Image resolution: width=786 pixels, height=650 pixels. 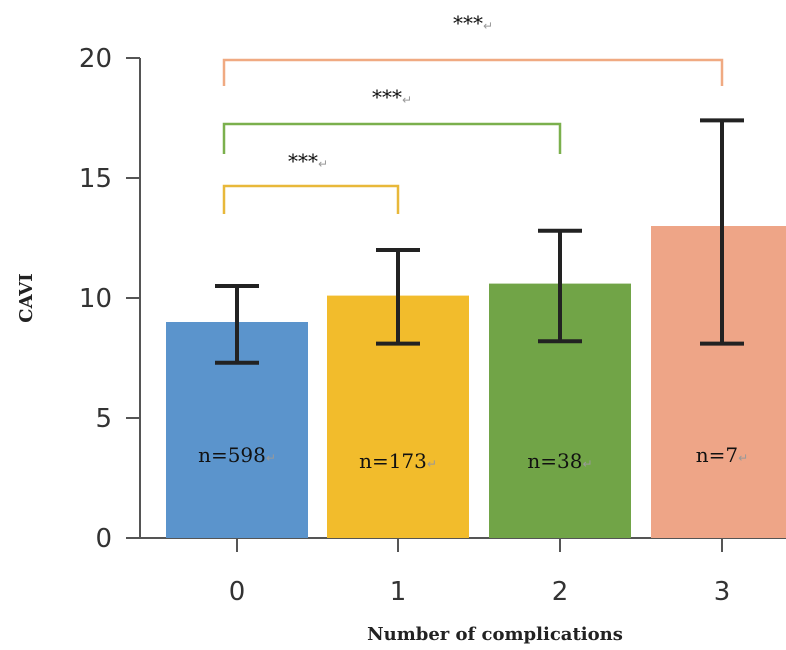 I want to click on sample-size-labels: n=598↵ n=173↵ n=38↵ n=7↵, so click(x=473, y=458).